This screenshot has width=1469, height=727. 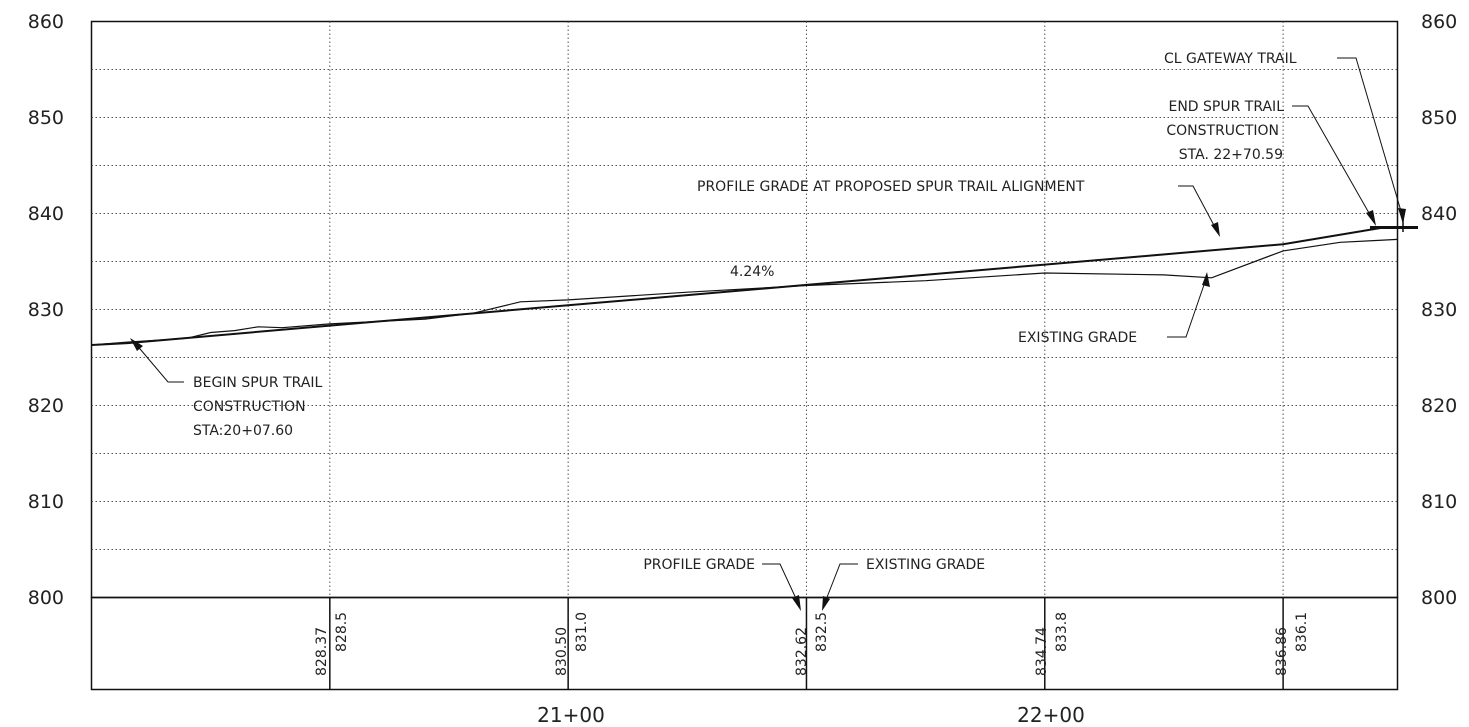 I want to click on y-tick-left: 840, so click(x=46, y=214).